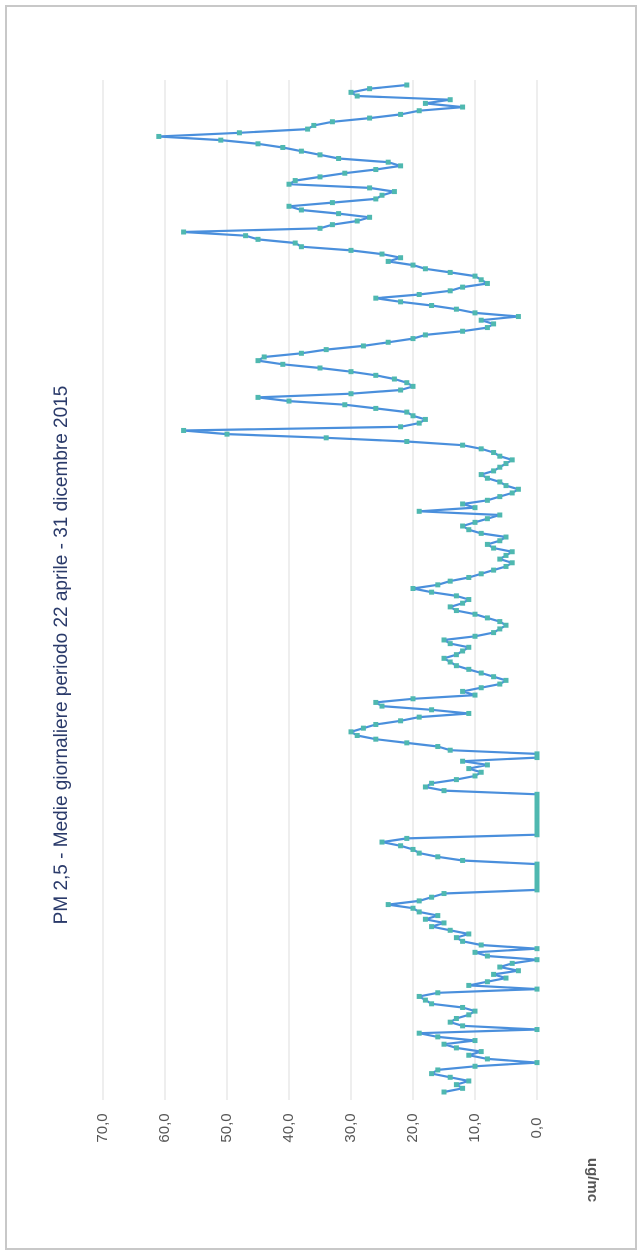 The width and height of the screenshot is (642, 1260). Describe the element at coordinates (226, 1127) in the screenshot. I see `y-tick-label: 50,0` at that location.